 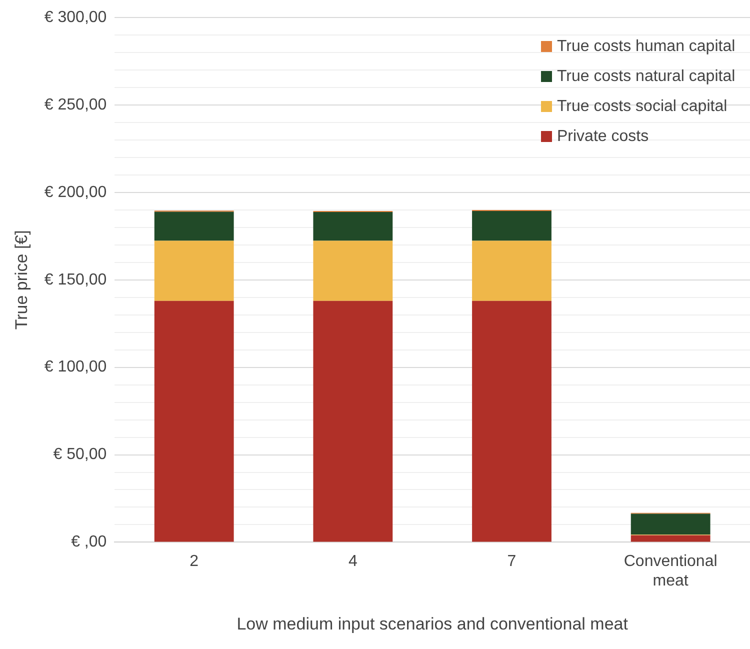 What do you see at coordinates (642, 107) in the screenshot?
I see `legend-label: True costs social capital` at bounding box center [642, 107].